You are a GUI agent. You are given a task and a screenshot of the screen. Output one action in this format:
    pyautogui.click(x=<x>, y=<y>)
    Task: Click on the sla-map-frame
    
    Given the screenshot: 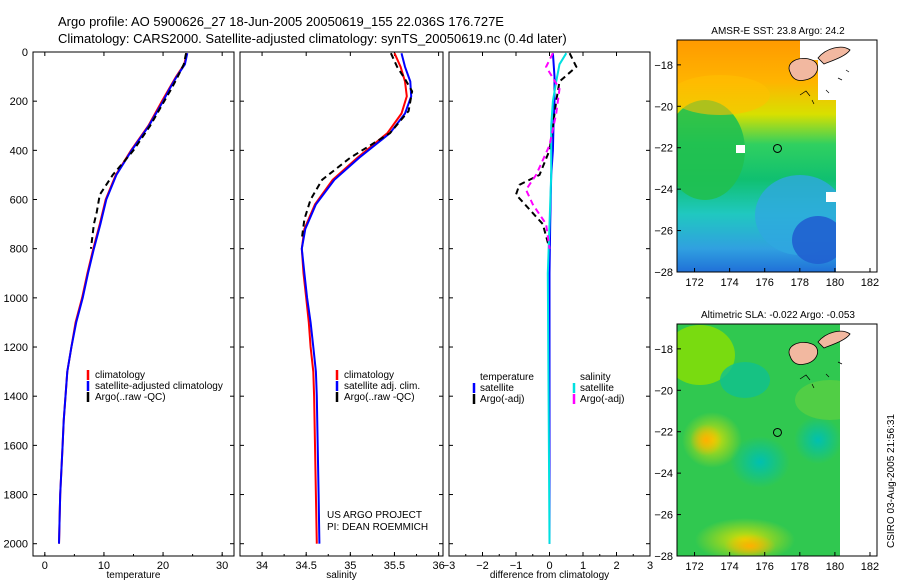 What is the action you would take?
    pyautogui.click(x=777, y=440)
    